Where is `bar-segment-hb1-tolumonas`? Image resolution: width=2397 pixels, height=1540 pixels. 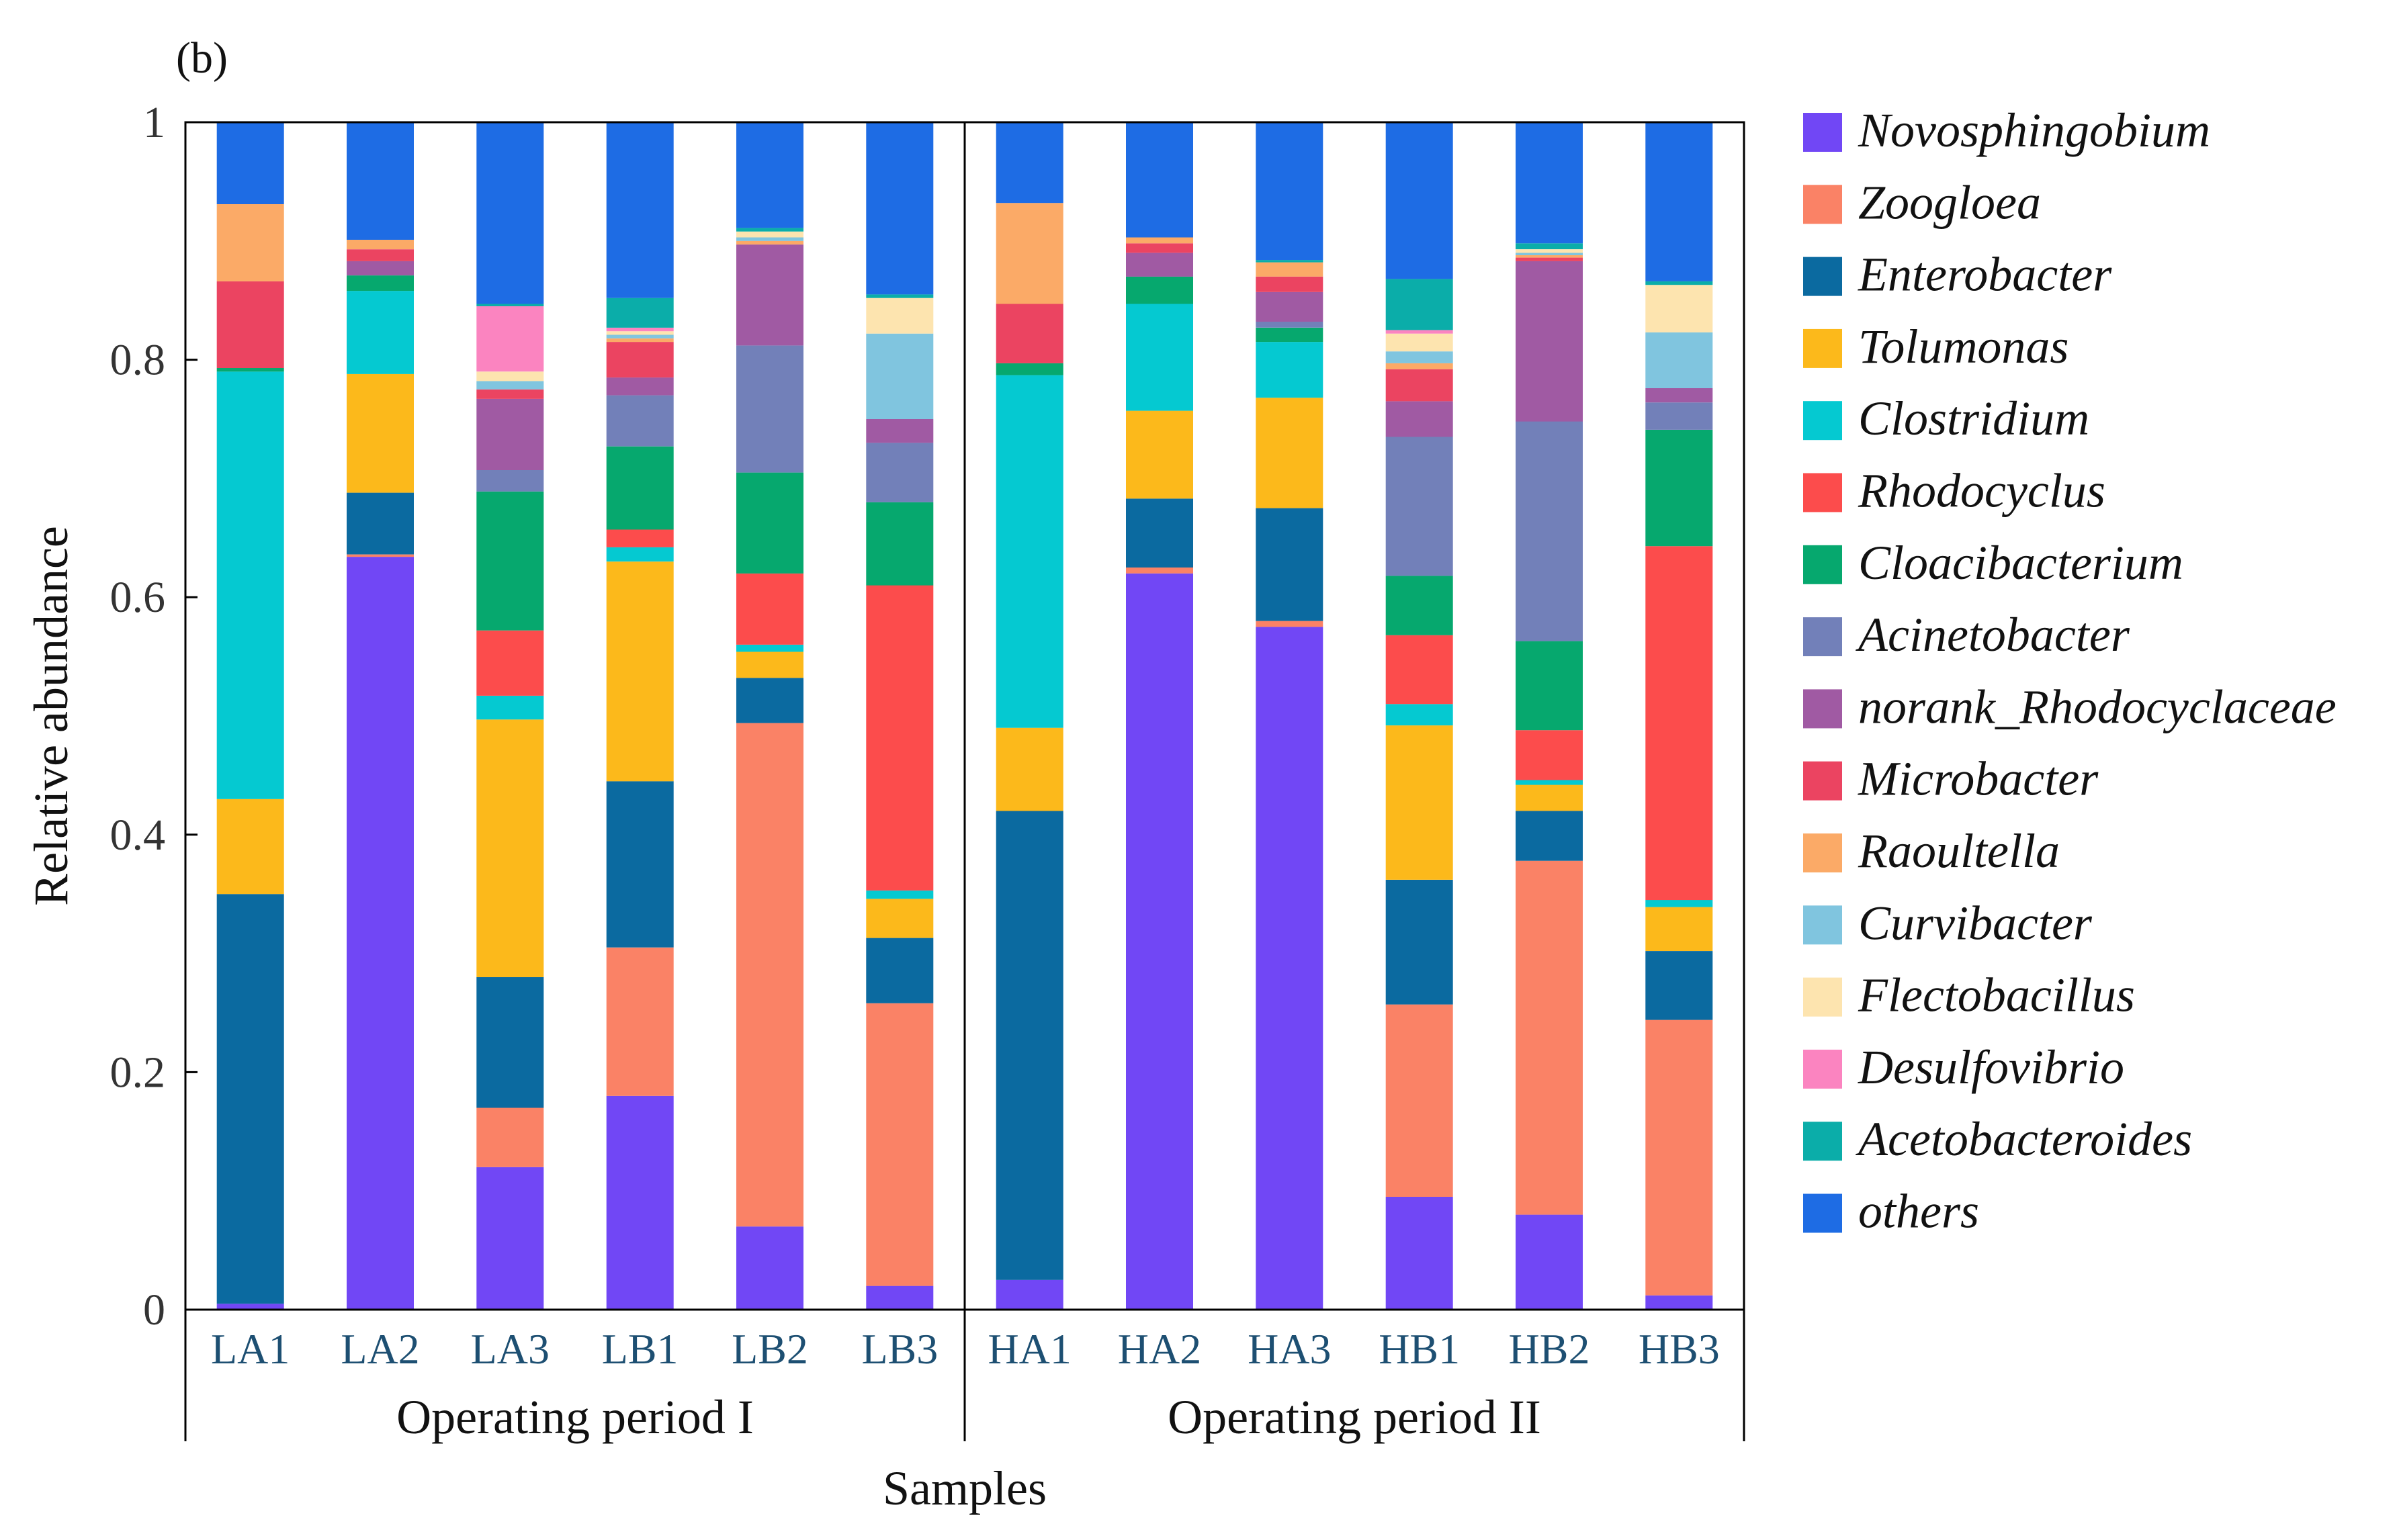
bar-segment-hb1-tolumonas is located at coordinates (1419, 803).